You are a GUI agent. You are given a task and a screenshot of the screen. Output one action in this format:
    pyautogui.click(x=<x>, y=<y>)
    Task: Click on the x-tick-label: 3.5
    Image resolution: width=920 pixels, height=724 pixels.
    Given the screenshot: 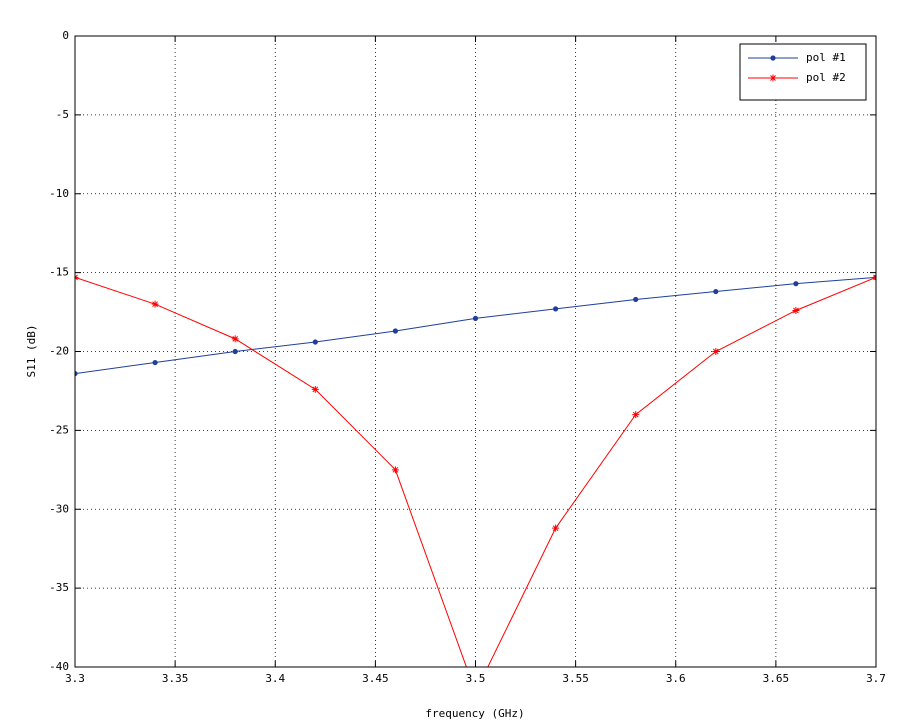 What is the action you would take?
    pyautogui.click(x=476, y=678)
    